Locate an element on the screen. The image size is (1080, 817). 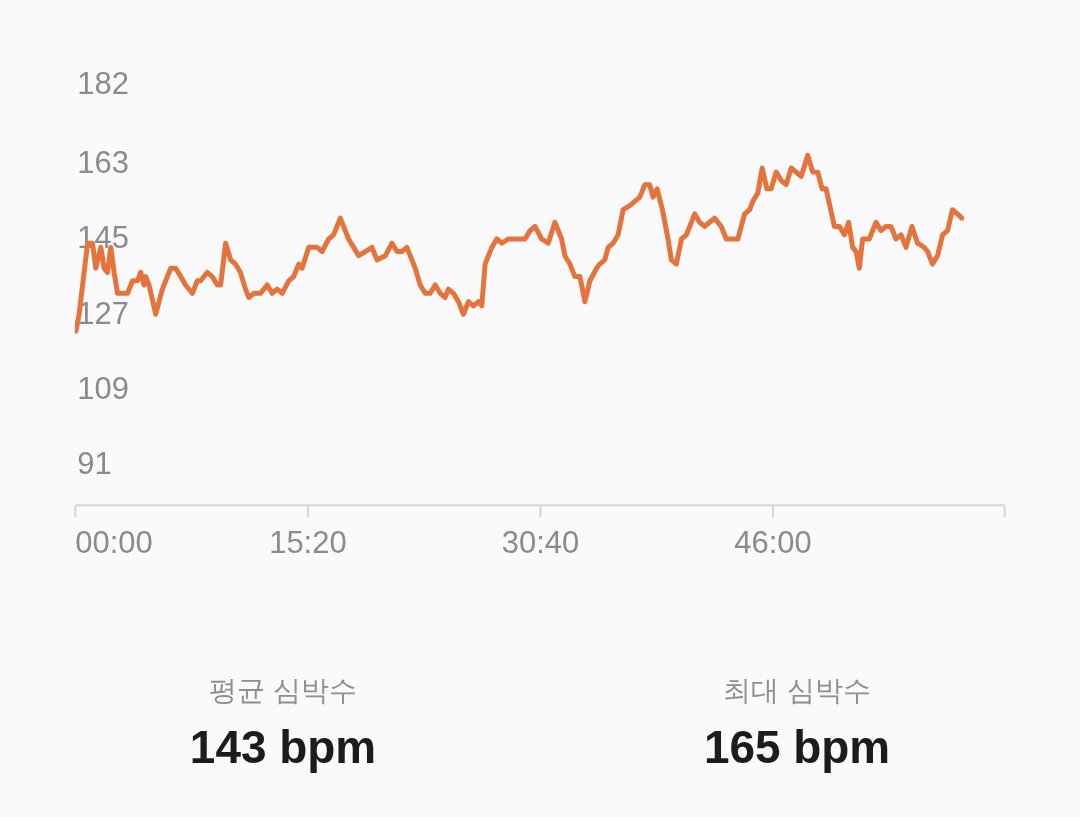
y-tick-label: 109 is located at coordinates (103, 388).